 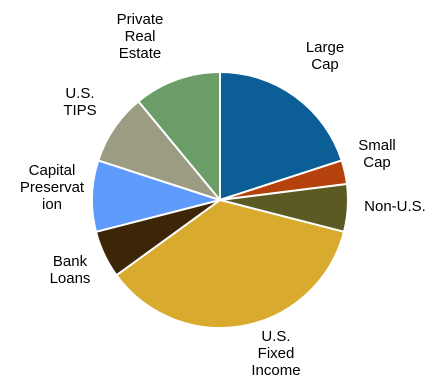 I want to click on slice-label-large-cap: Large Cap, so click(x=325, y=56).